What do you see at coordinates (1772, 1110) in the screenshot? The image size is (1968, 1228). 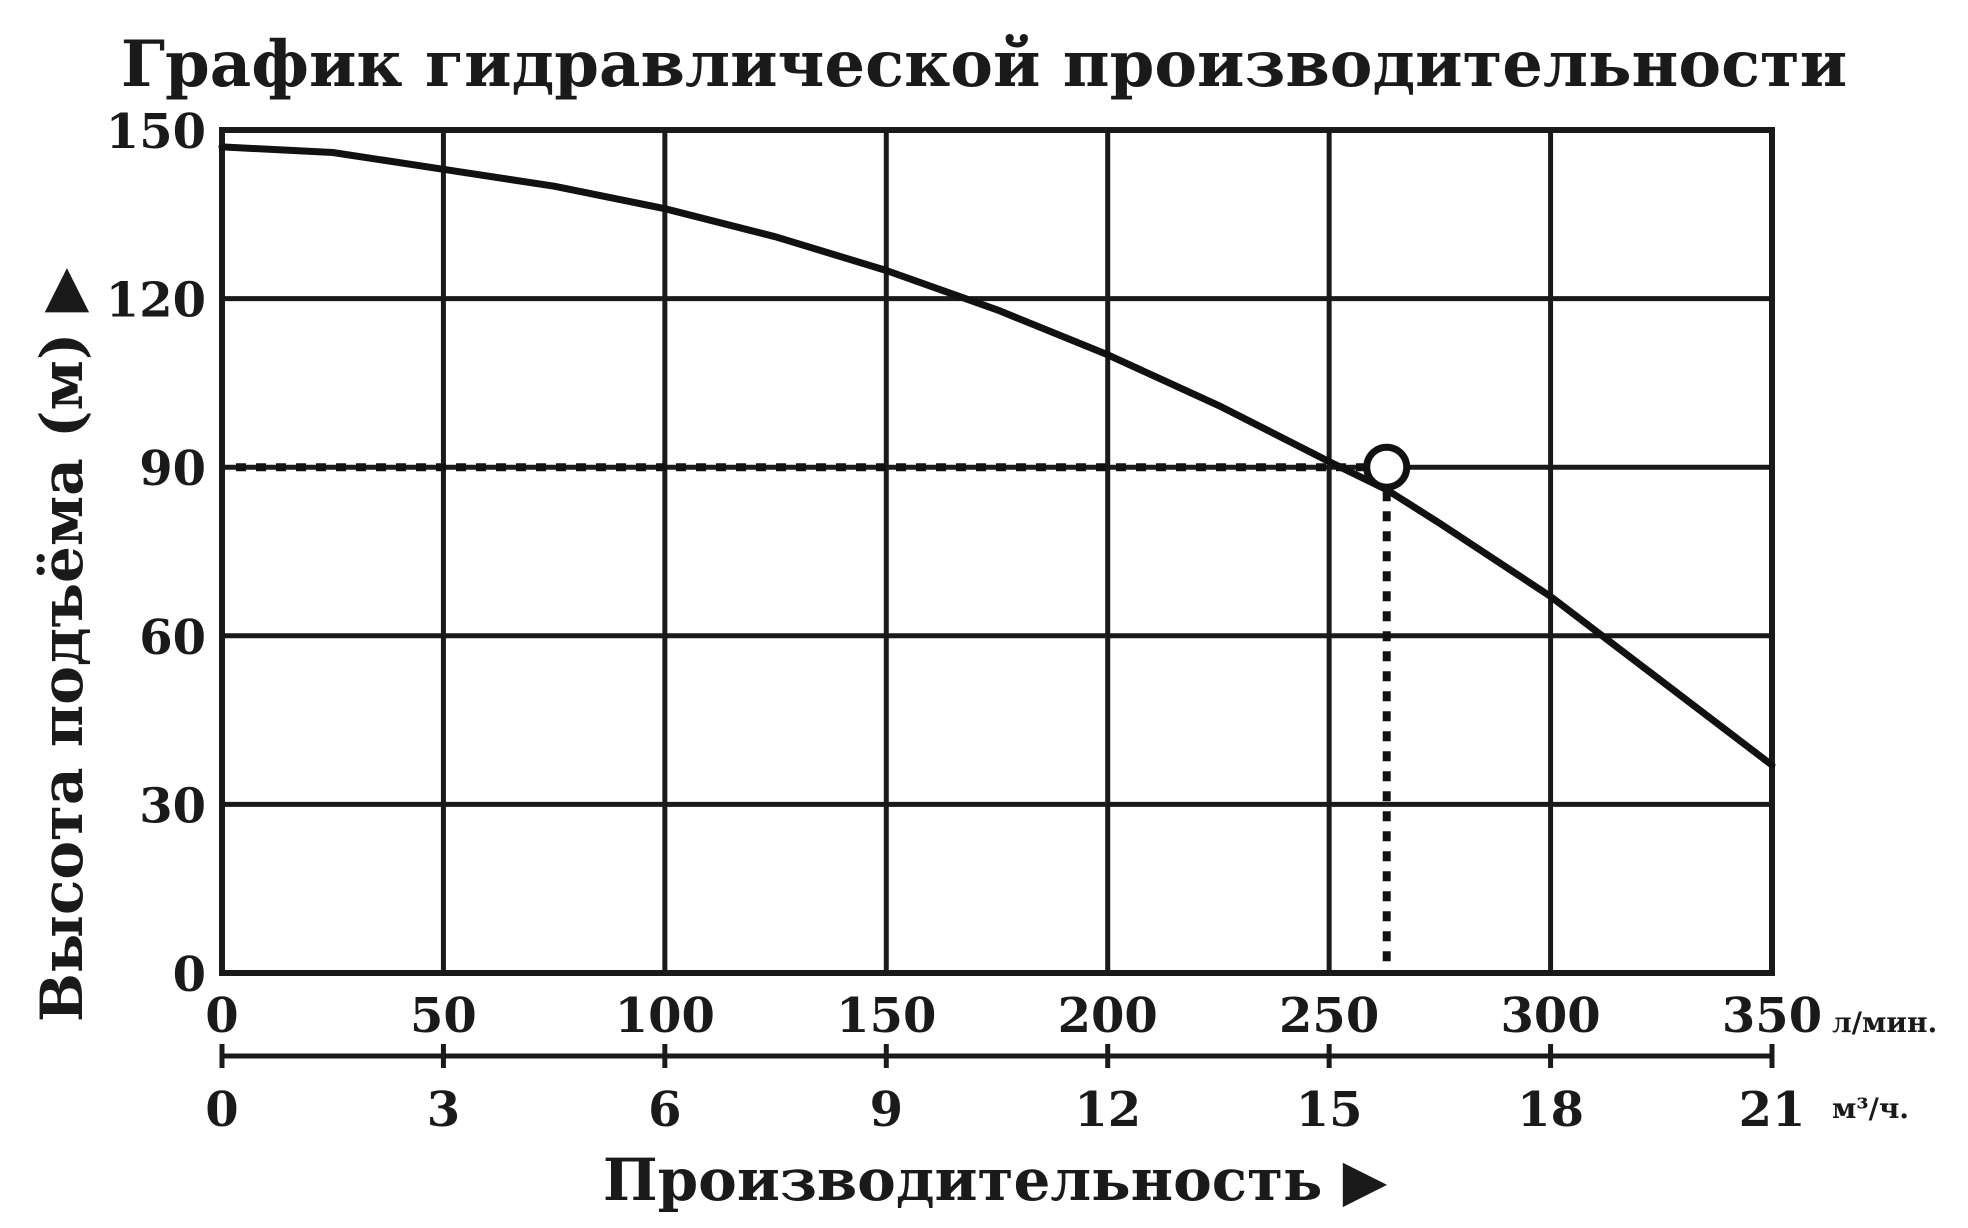 I see `x-secondary-tick-label: 21` at bounding box center [1772, 1110].